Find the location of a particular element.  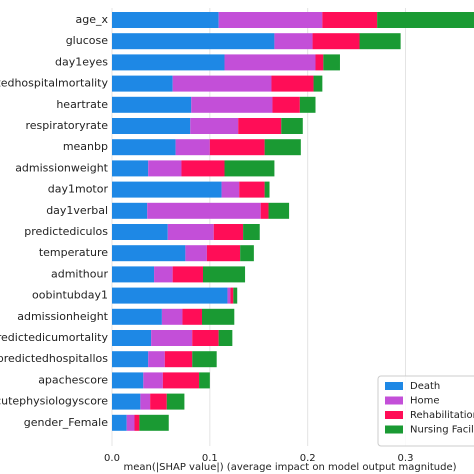

x-tick-label: 0.3 is located at coordinates (406, 458).